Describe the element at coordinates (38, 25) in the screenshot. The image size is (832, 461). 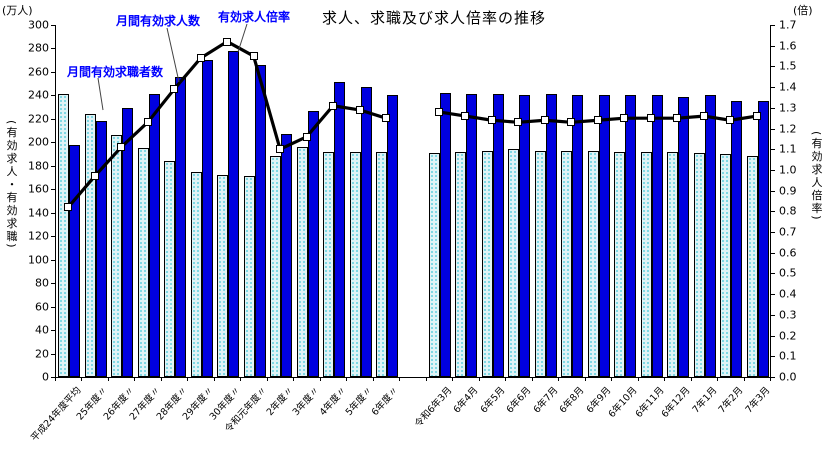
I see `left-axis-tick-label: 300` at that location.